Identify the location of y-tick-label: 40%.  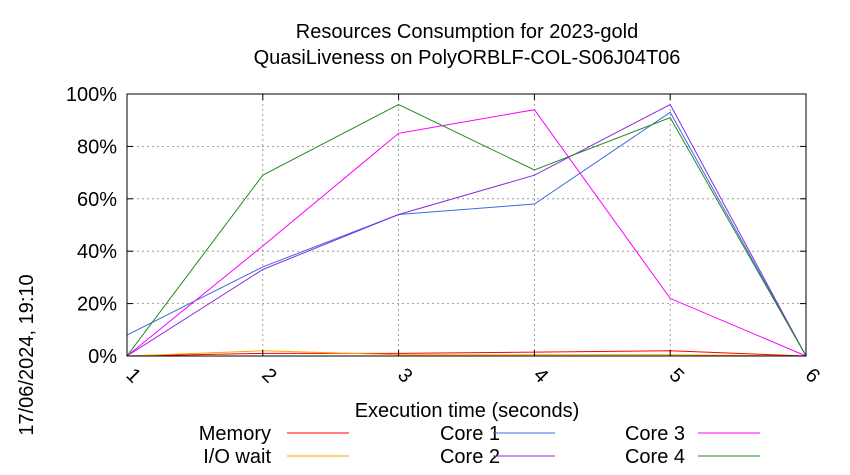
(97, 252).